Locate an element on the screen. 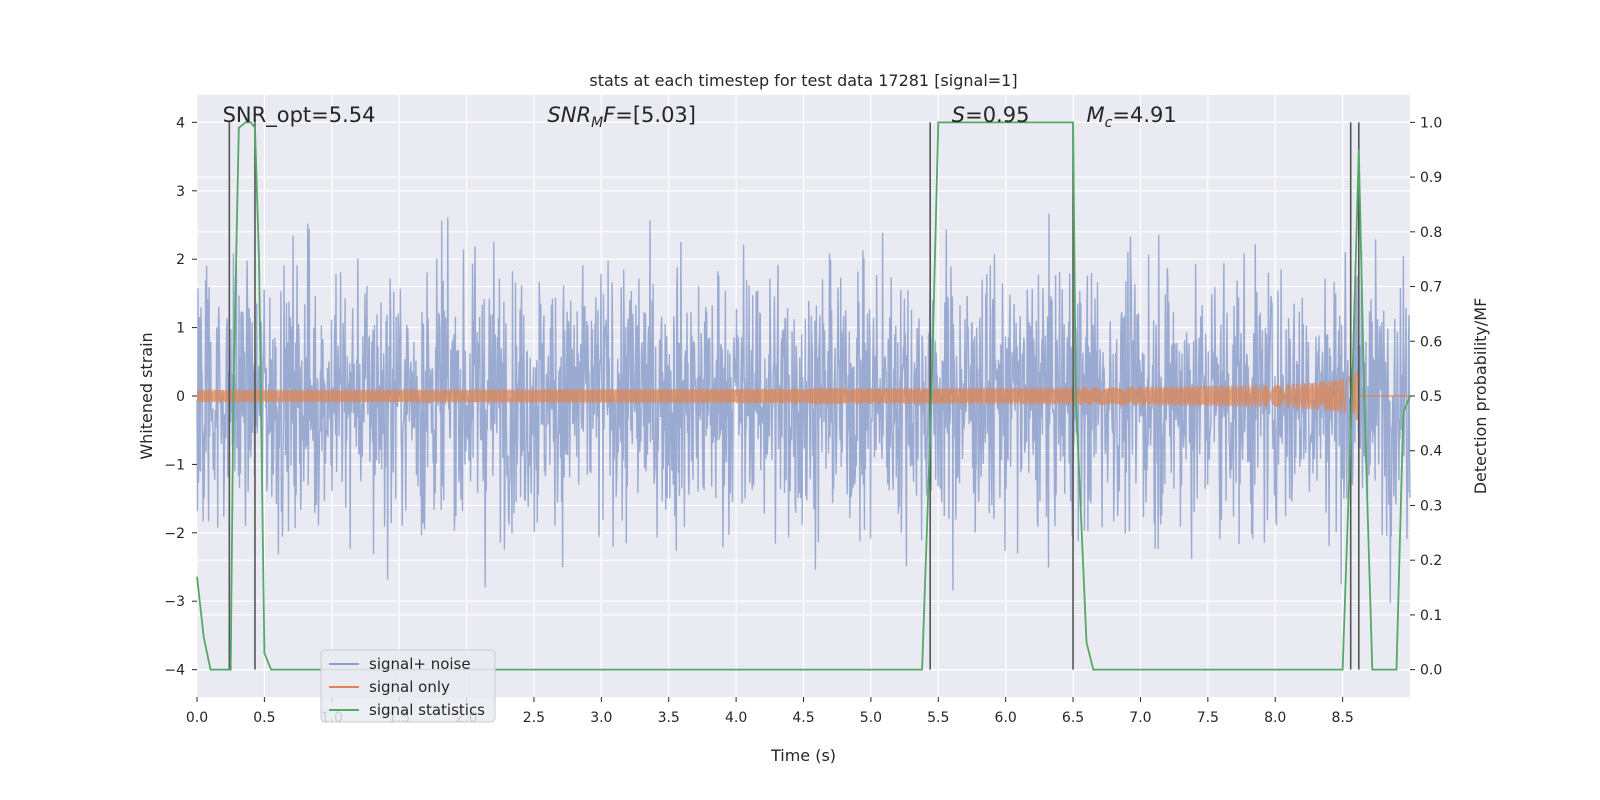 This screenshot has height=800, width=1600. x-tick-label: 0.0 is located at coordinates (197, 718).